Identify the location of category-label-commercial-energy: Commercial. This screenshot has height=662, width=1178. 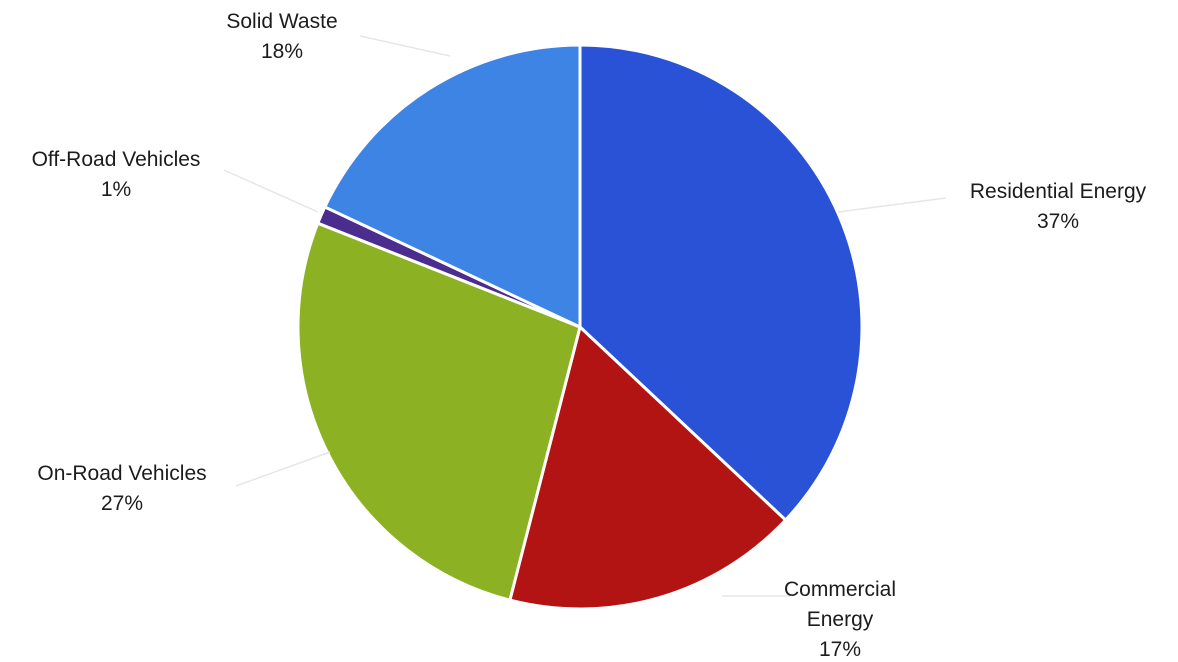
(840, 589).